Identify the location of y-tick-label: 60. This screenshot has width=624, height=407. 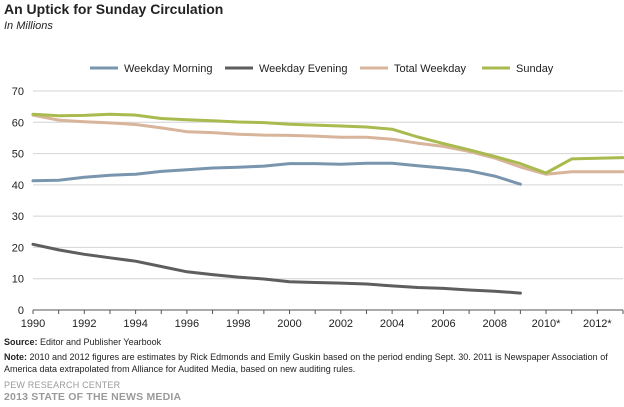
(18, 123).